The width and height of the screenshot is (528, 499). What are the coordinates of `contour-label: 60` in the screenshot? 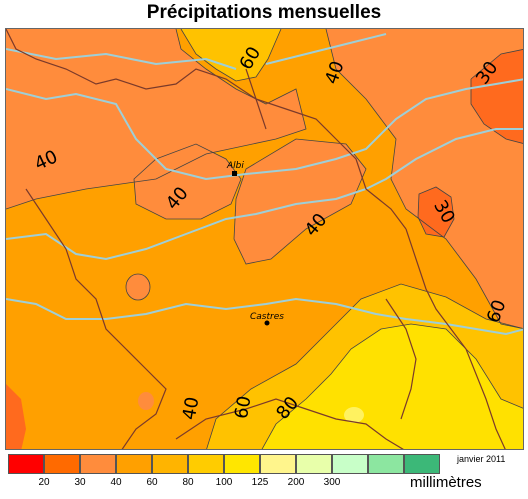 It's located at (243, 407).